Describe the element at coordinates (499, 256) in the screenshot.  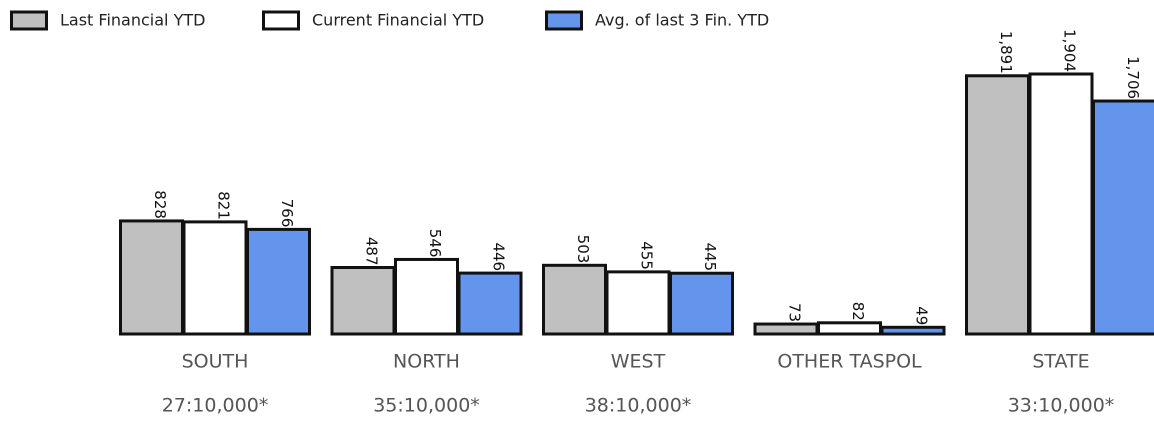
I see `value-label: 446` at that location.